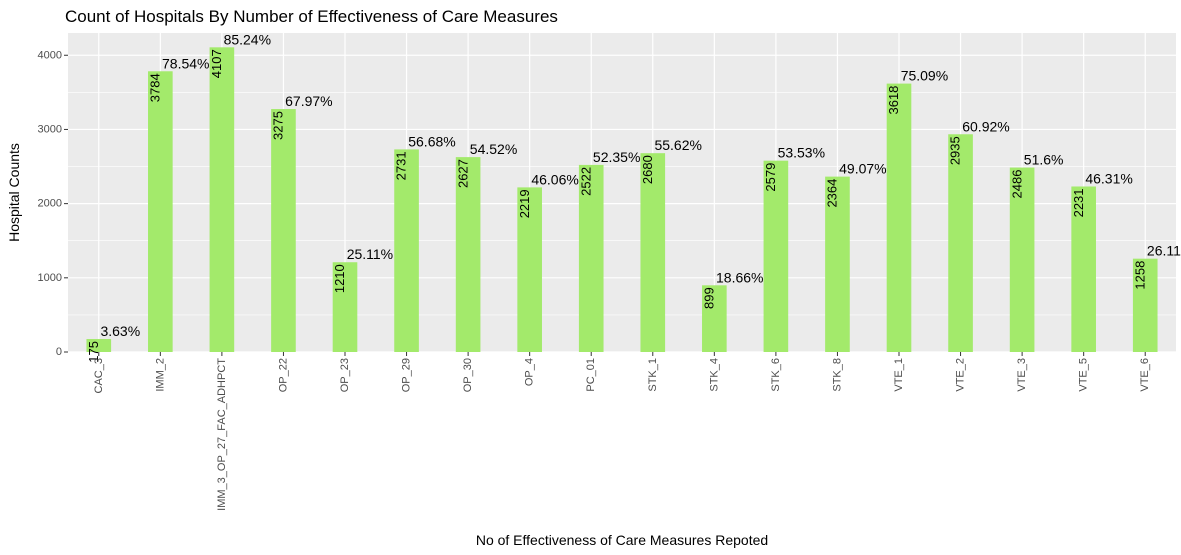 Image resolution: width=1181 pixels, height=555 pixels. Describe the element at coordinates (899, 375) in the screenshot. I see `x-tick-label: VTE_1` at that location.